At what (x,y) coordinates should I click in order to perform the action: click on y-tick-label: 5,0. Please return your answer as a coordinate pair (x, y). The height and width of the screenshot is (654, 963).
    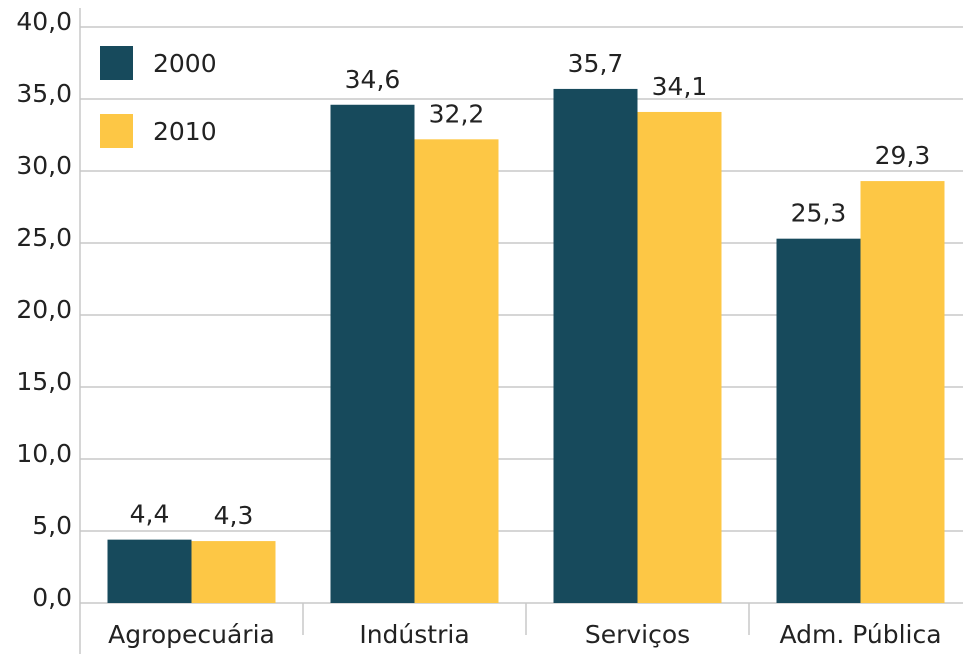
    Looking at the image, I should click on (52, 525).